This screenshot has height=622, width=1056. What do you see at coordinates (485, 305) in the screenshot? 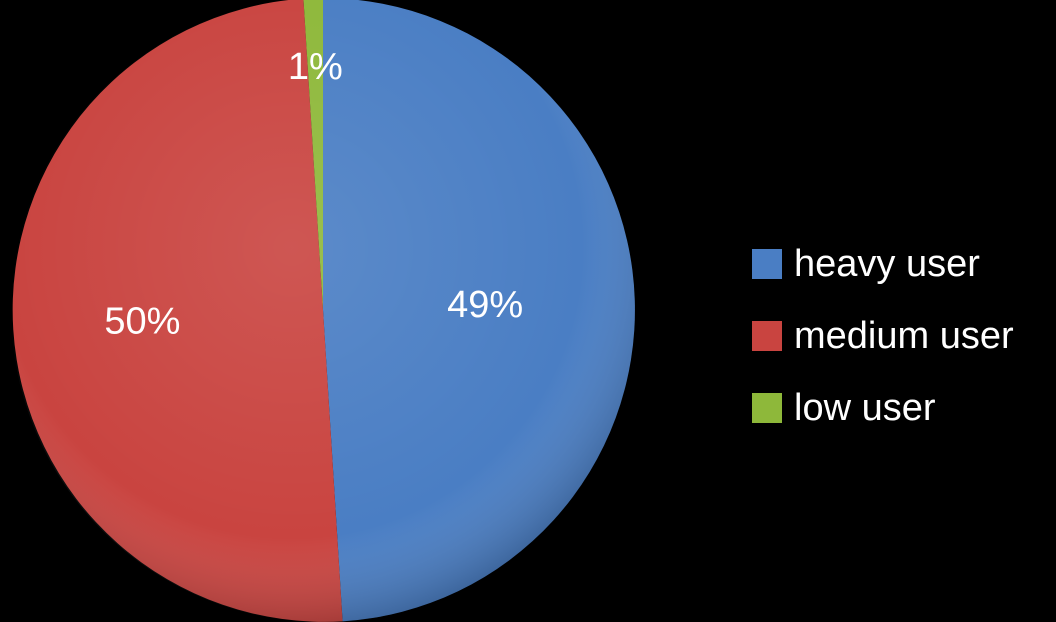
I see `data-label-heavy-user: 49%` at bounding box center [485, 305].